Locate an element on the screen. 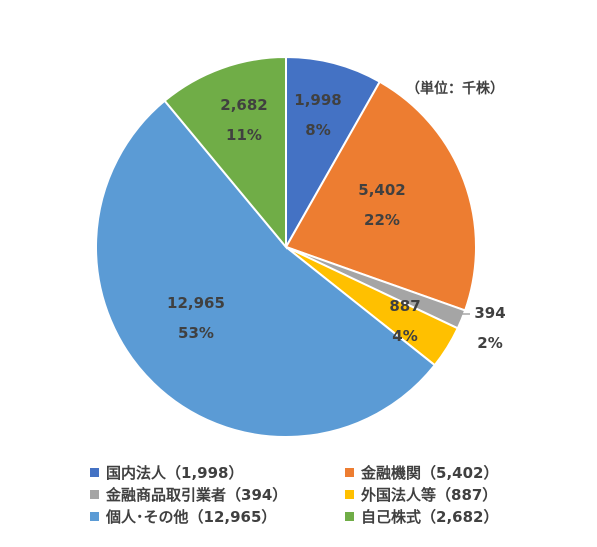 This screenshot has width=597, height=547. data-label-percent-1: 8% is located at coordinates (317, 130).